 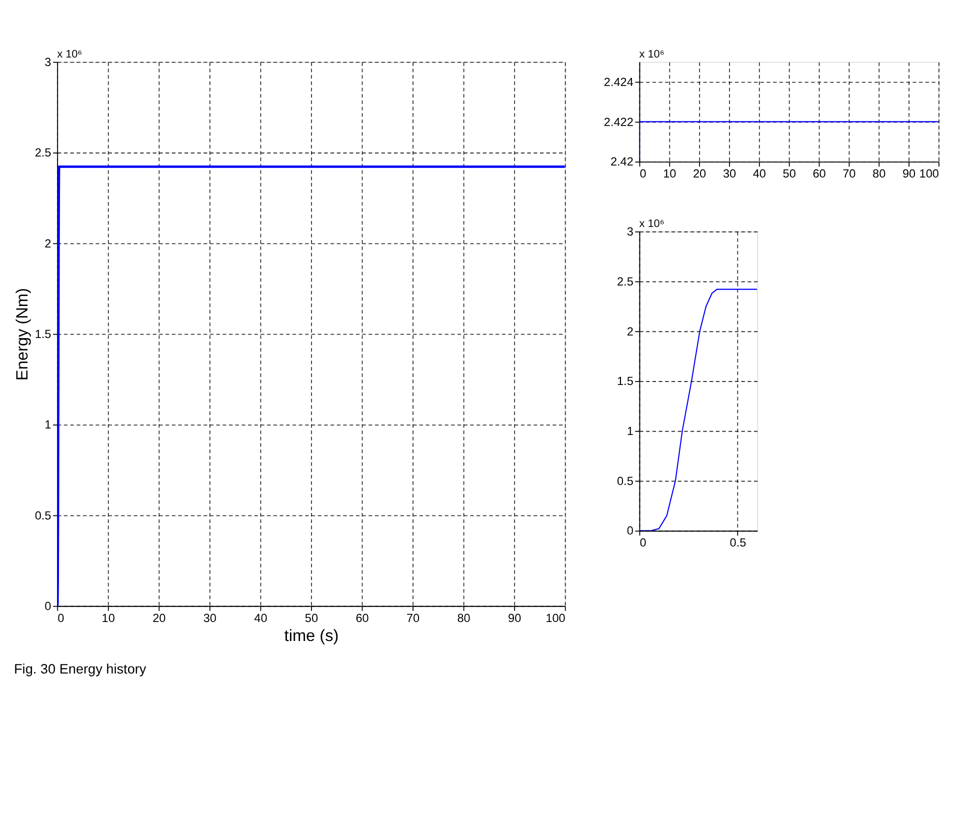 I want to click on y-tick-label: 2.424, so click(x=619, y=82).